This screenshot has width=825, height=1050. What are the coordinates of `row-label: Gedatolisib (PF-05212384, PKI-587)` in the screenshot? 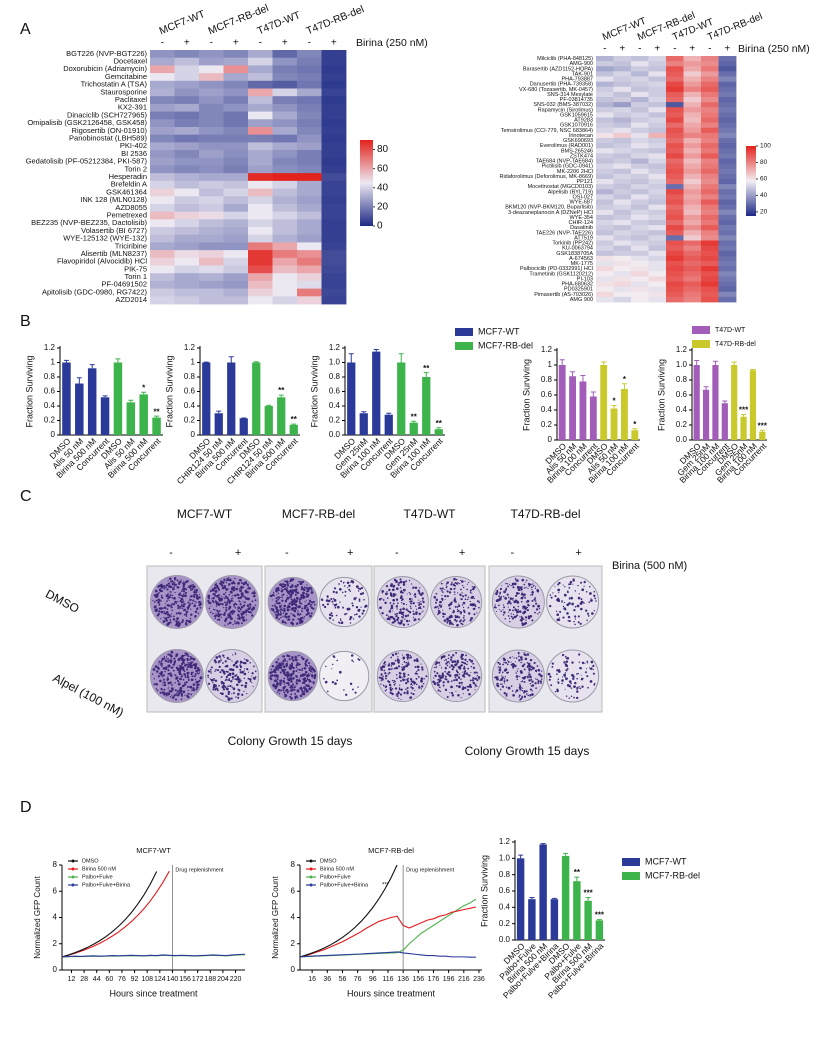 It's located at (87, 161).